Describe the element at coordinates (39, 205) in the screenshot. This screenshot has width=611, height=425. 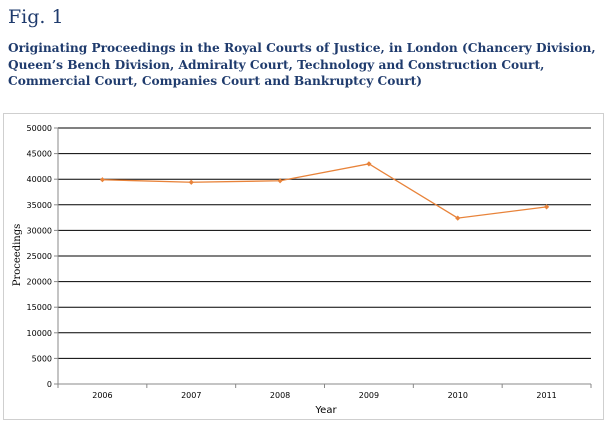
I see `y-tick-label: 35000` at that location.